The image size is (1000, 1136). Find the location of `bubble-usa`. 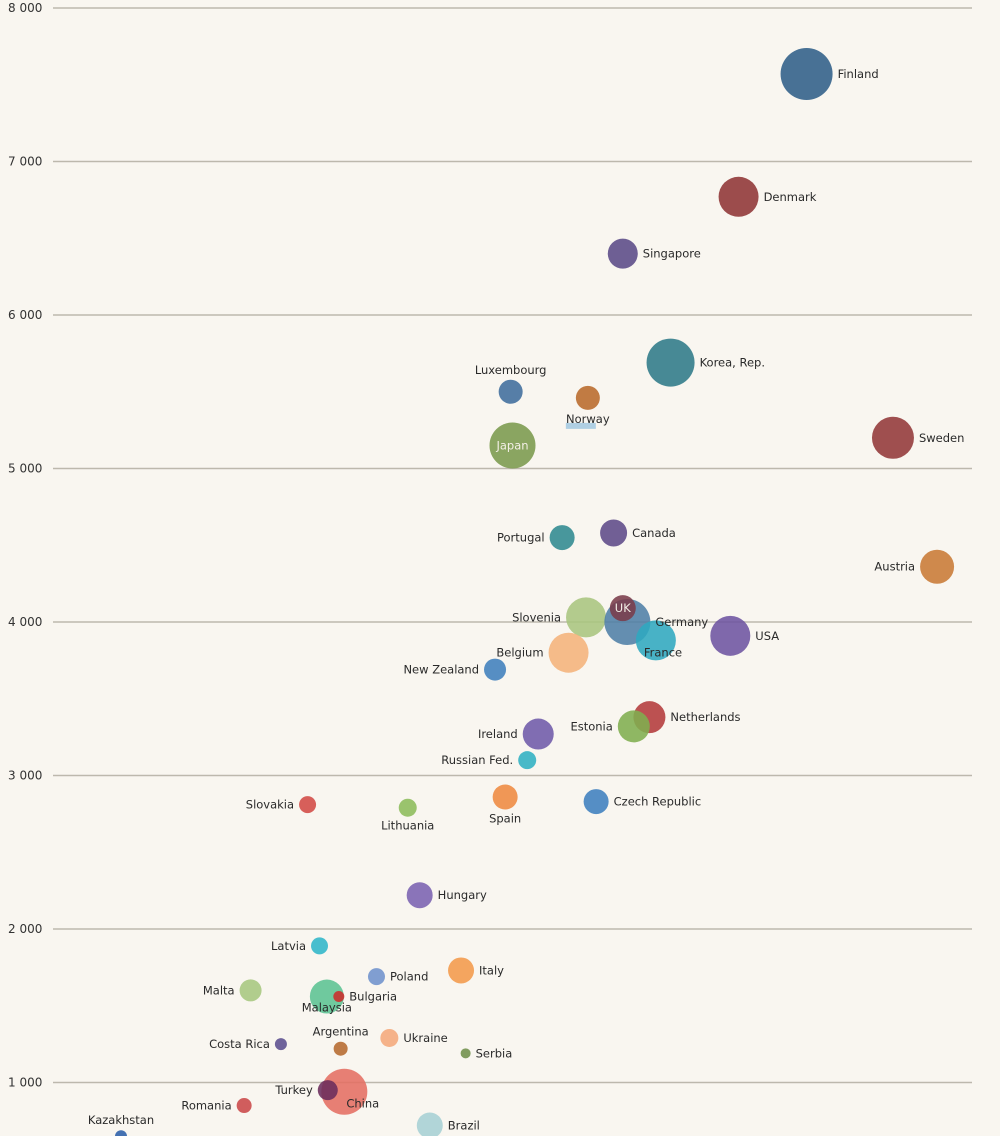

bubble-usa is located at coordinates (730, 635).